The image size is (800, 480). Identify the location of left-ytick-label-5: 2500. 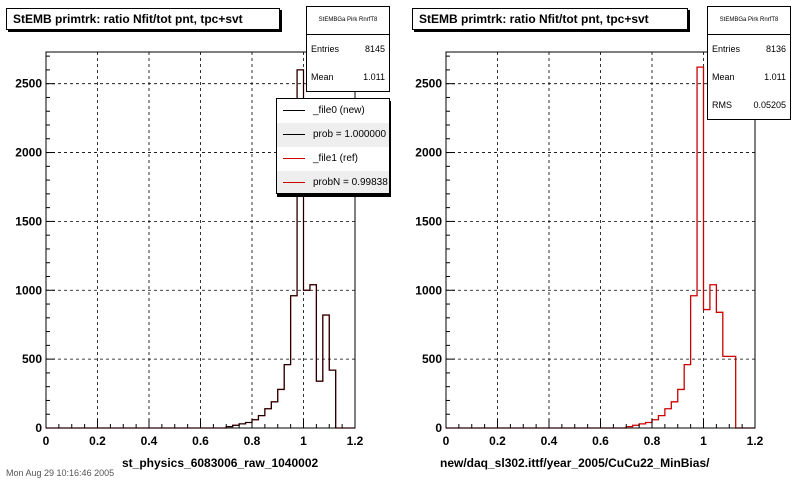
(28, 84).